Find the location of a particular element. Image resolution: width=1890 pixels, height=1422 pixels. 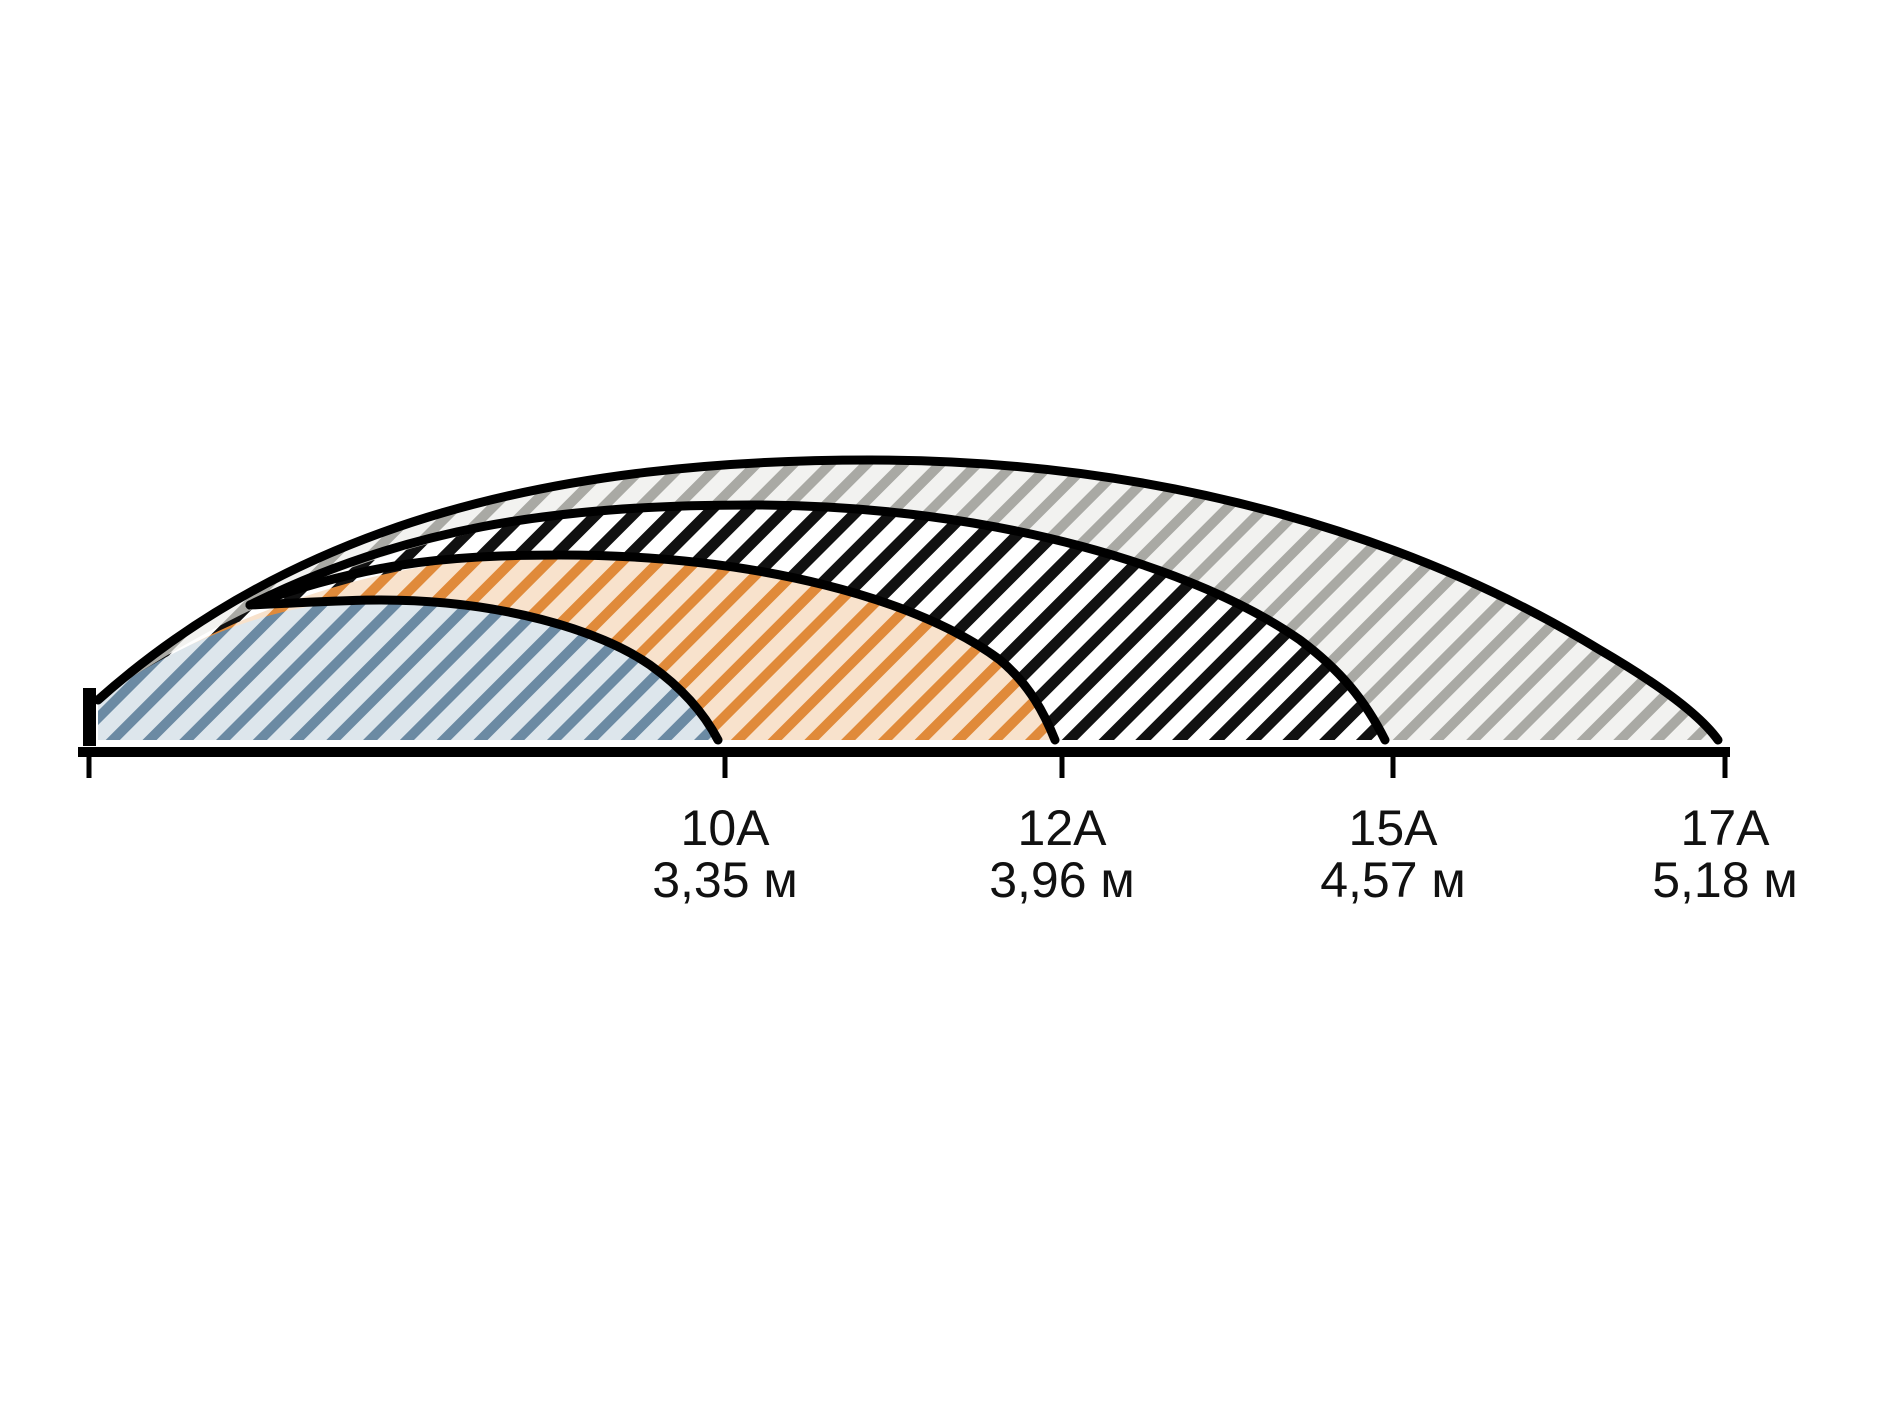

arc-outline-15a is located at coordinates (817, 622).